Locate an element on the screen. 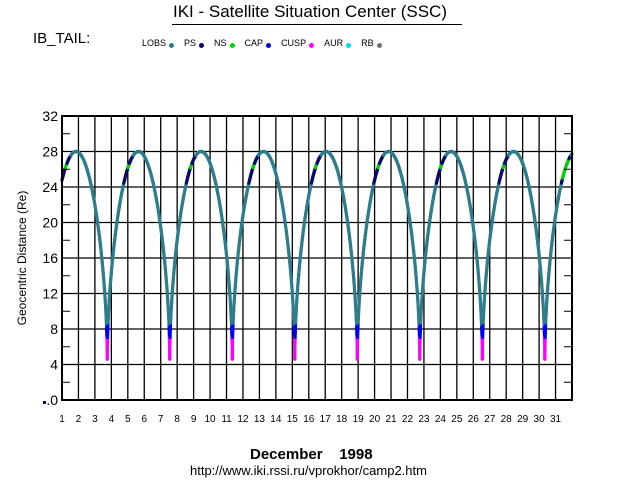  legend-label: NS is located at coordinates (220, 43).